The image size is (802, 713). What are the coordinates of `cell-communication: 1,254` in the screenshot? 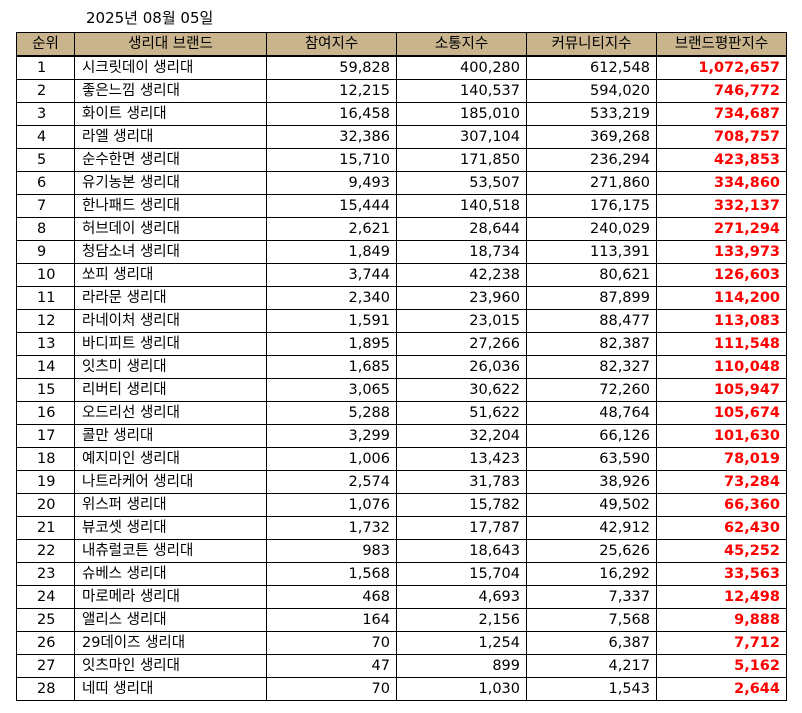 It's located at (461, 643).